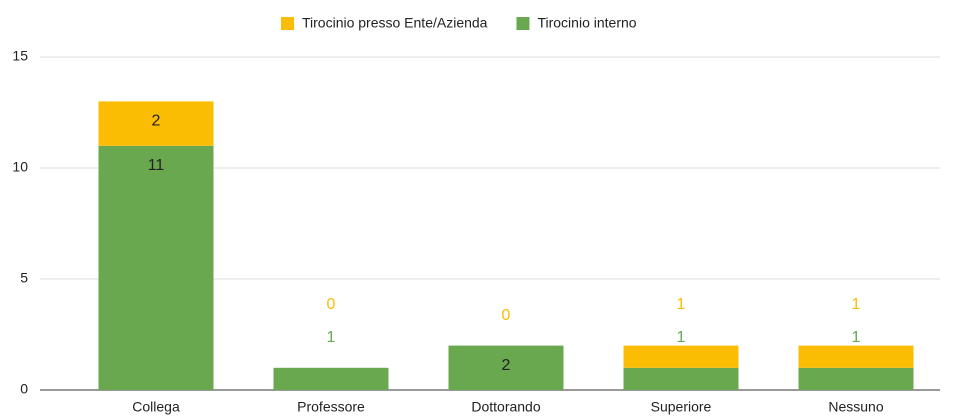 This screenshot has width=961, height=417. What do you see at coordinates (855, 407) in the screenshot?
I see `x-tick-label: Nessuno` at bounding box center [855, 407].